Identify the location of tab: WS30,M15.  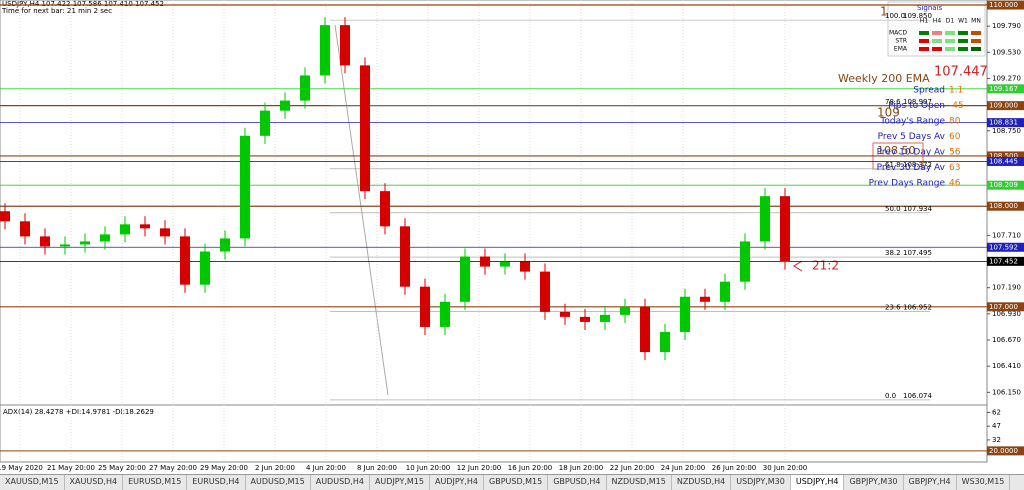
(984, 482).